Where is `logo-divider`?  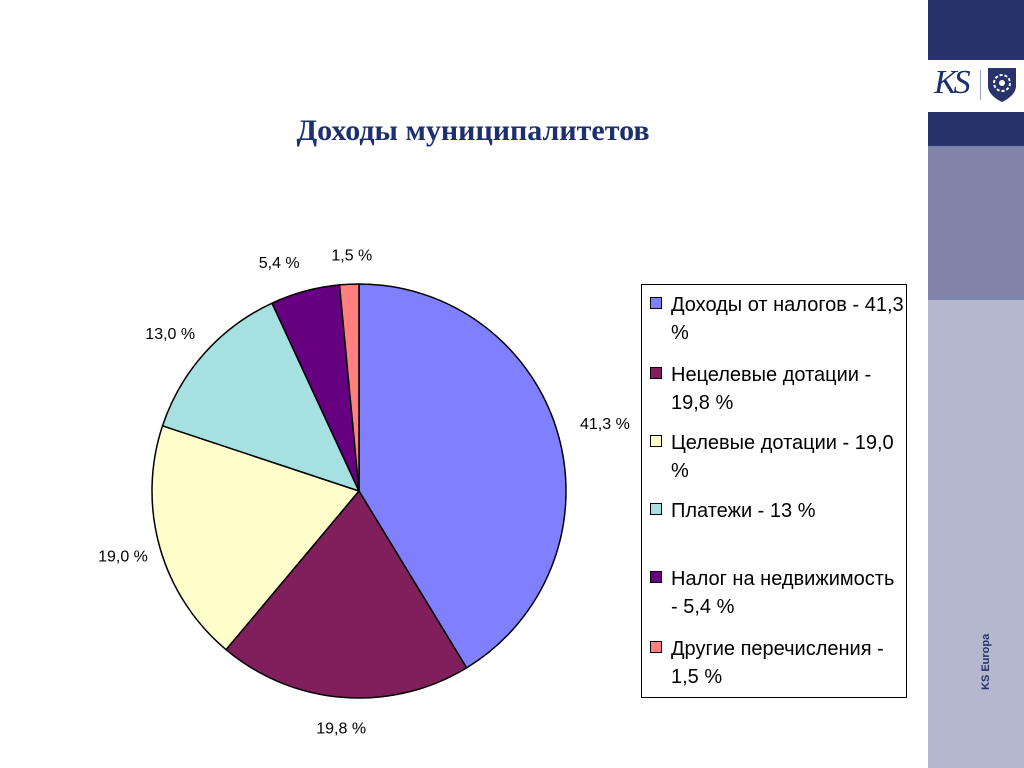 logo-divider is located at coordinates (980, 85).